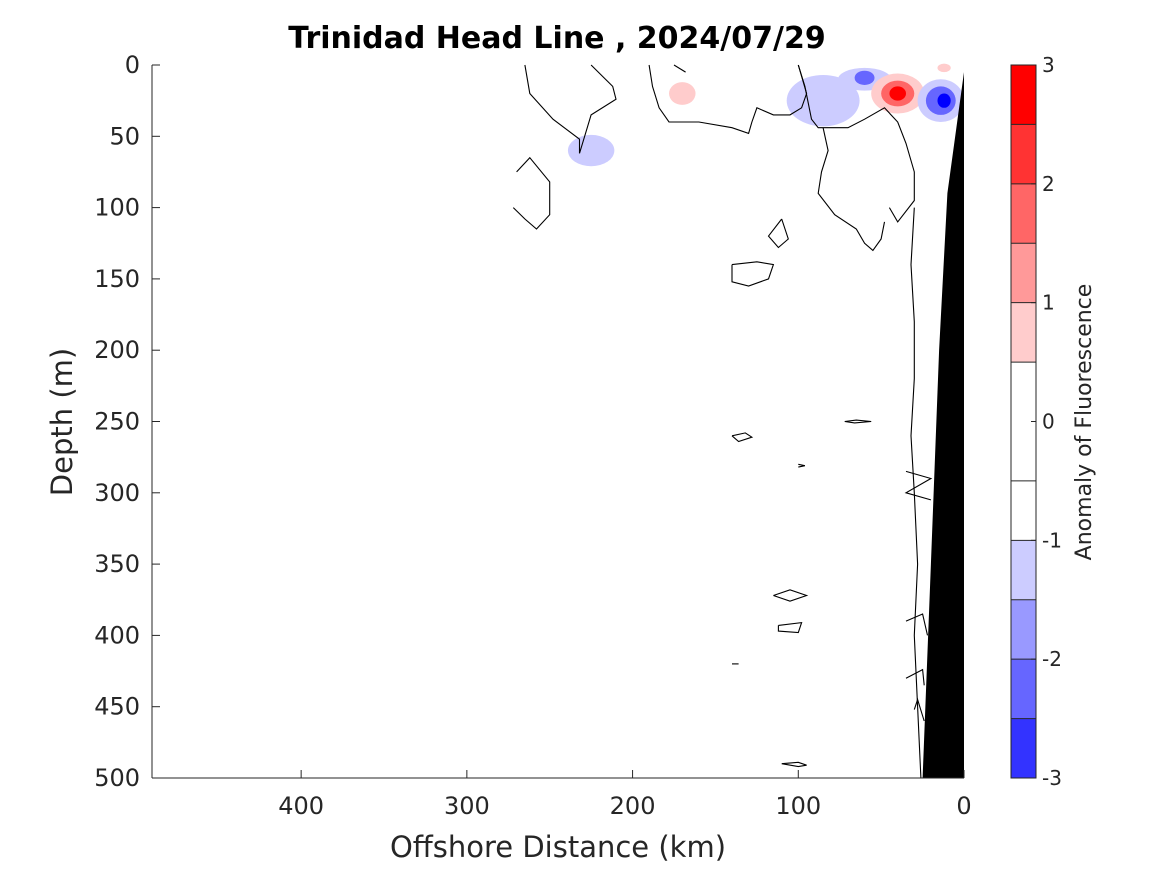 The width and height of the screenshot is (1167, 875). Describe the element at coordinates (556, 38) in the screenshot. I see `chart-title: Trinidad Head Line , 2024/07/29` at that location.